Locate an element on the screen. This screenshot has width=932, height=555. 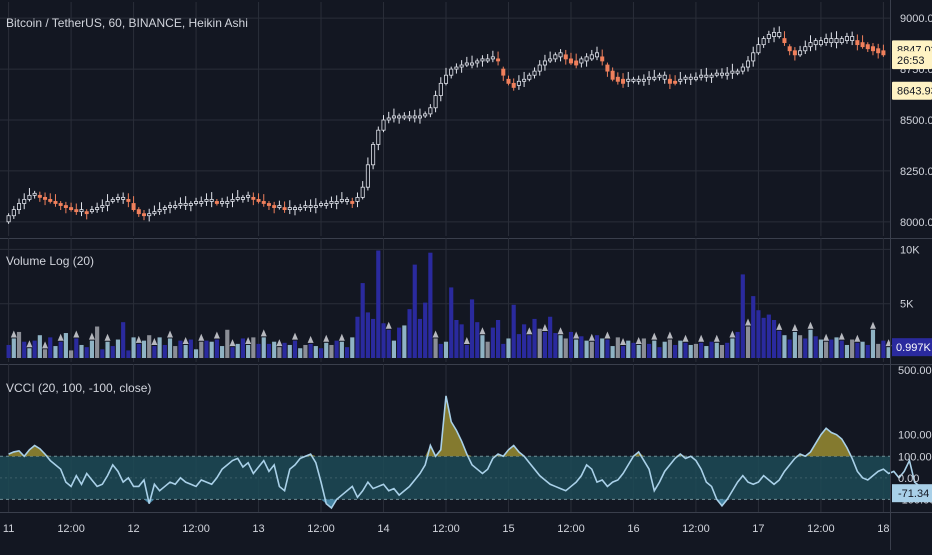
price-label-text: 26:53 is located at coordinates (911, 61).